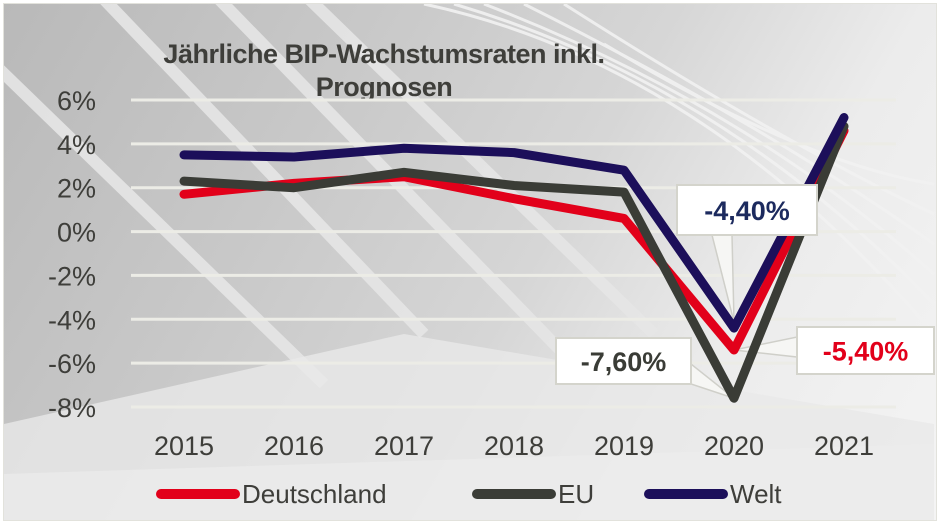 This screenshot has width=940, height=524. What do you see at coordinates (576, 493) in the screenshot?
I see `legend-label-eu: EU` at bounding box center [576, 493].